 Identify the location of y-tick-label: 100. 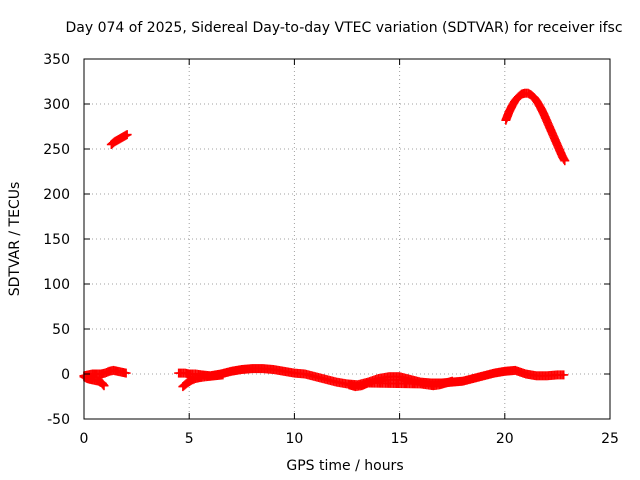
(56, 285).